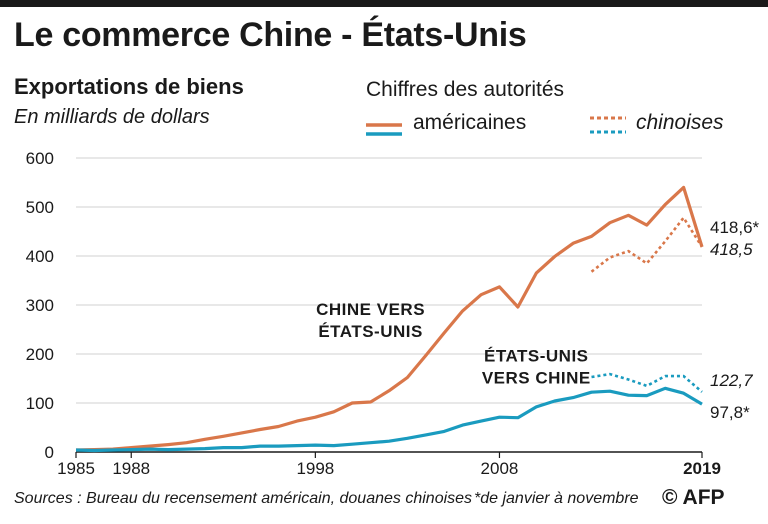 The image size is (768, 524). Describe the element at coordinates (384, 3) in the screenshot. I see `top-bar` at that location.